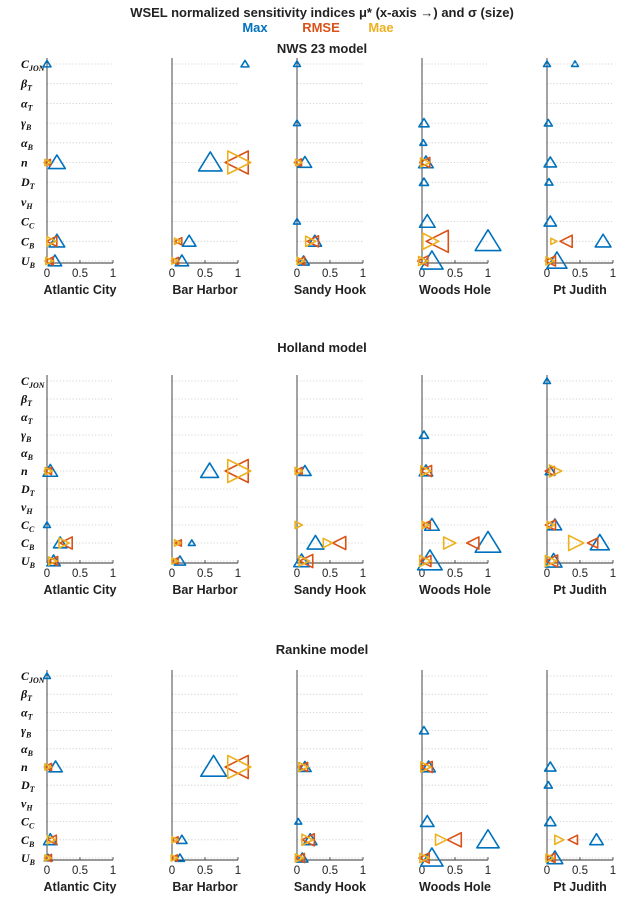 This screenshot has width=644, height=920. I want to click on site-label: Woods Hole, so click(455, 590).